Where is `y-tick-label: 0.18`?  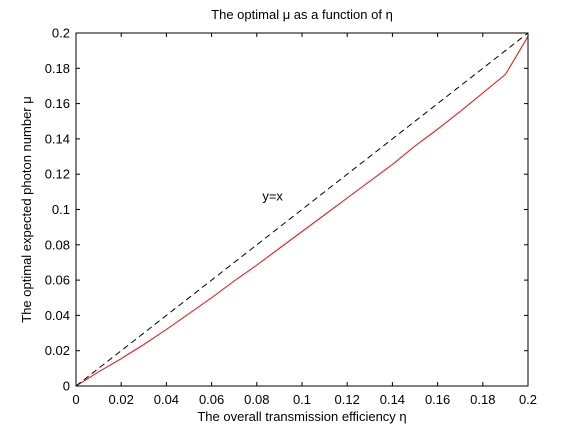
y-tick-label: 0.18 is located at coordinates (57, 68).